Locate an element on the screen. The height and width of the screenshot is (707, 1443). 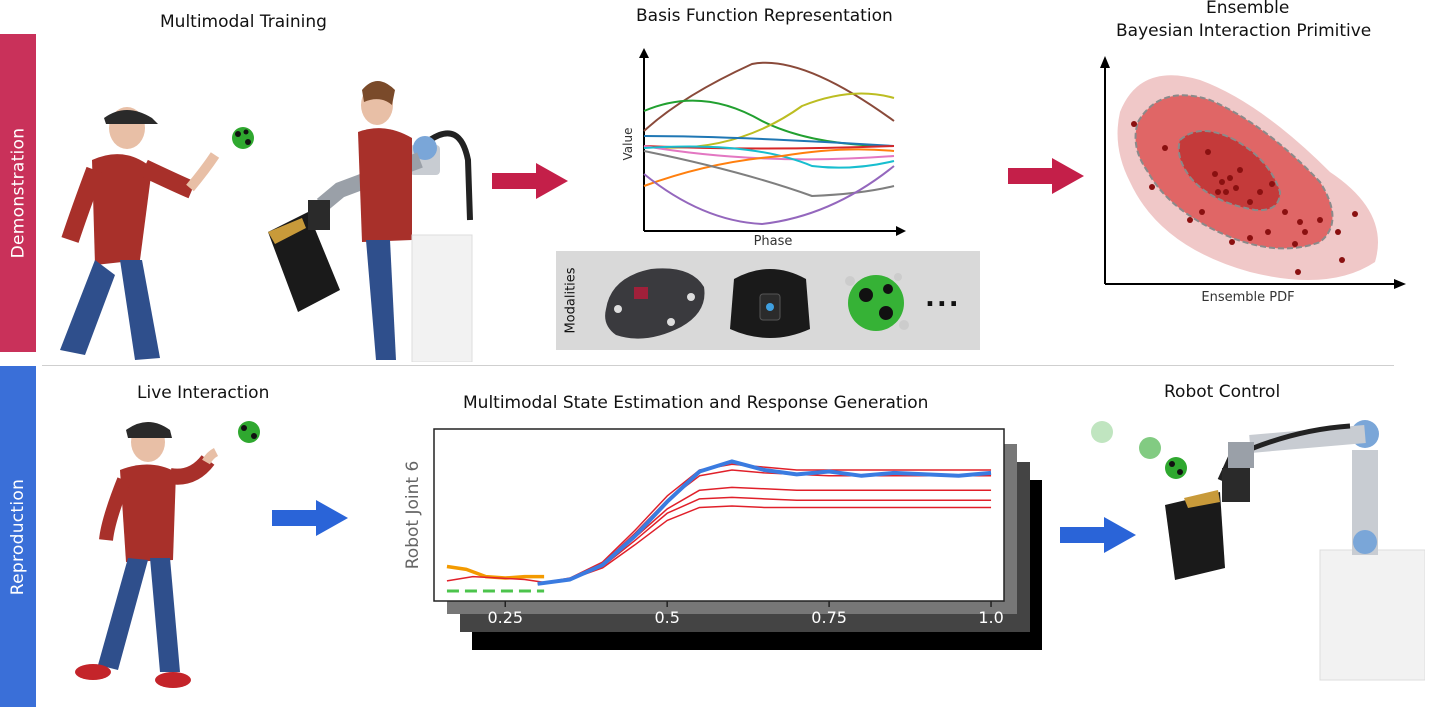
operator-person is located at coordinates (415, 221).